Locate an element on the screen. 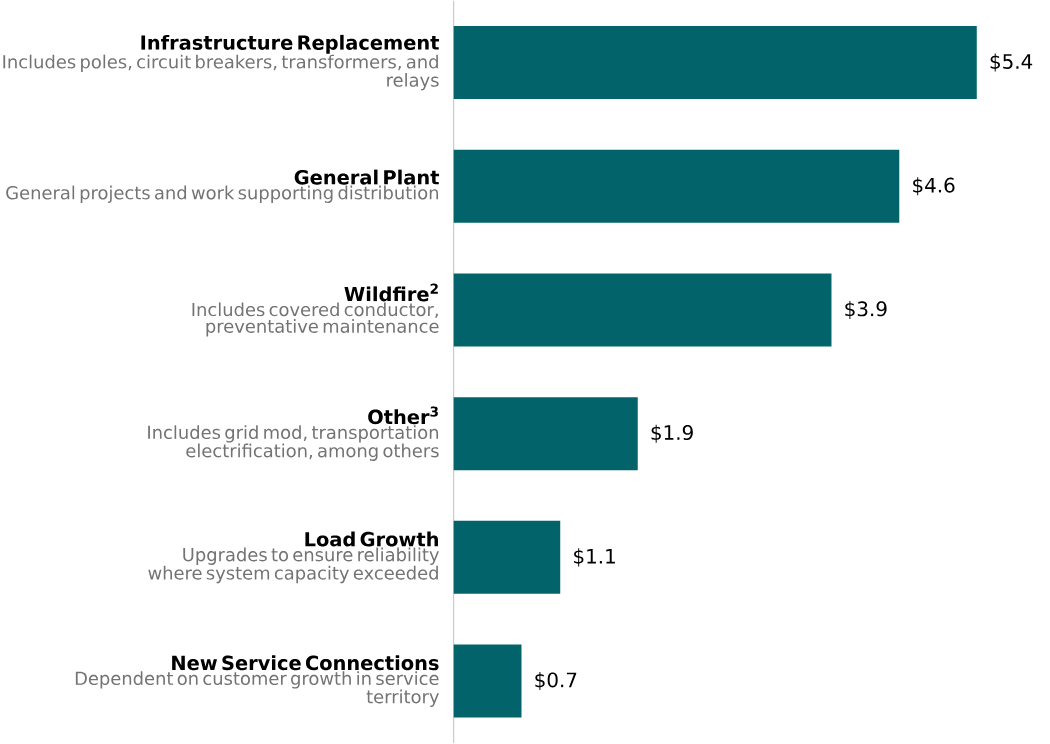 The image size is (1050, 744). y-tick-label: Other$^{3}$ is located at coordinates (403, 415).